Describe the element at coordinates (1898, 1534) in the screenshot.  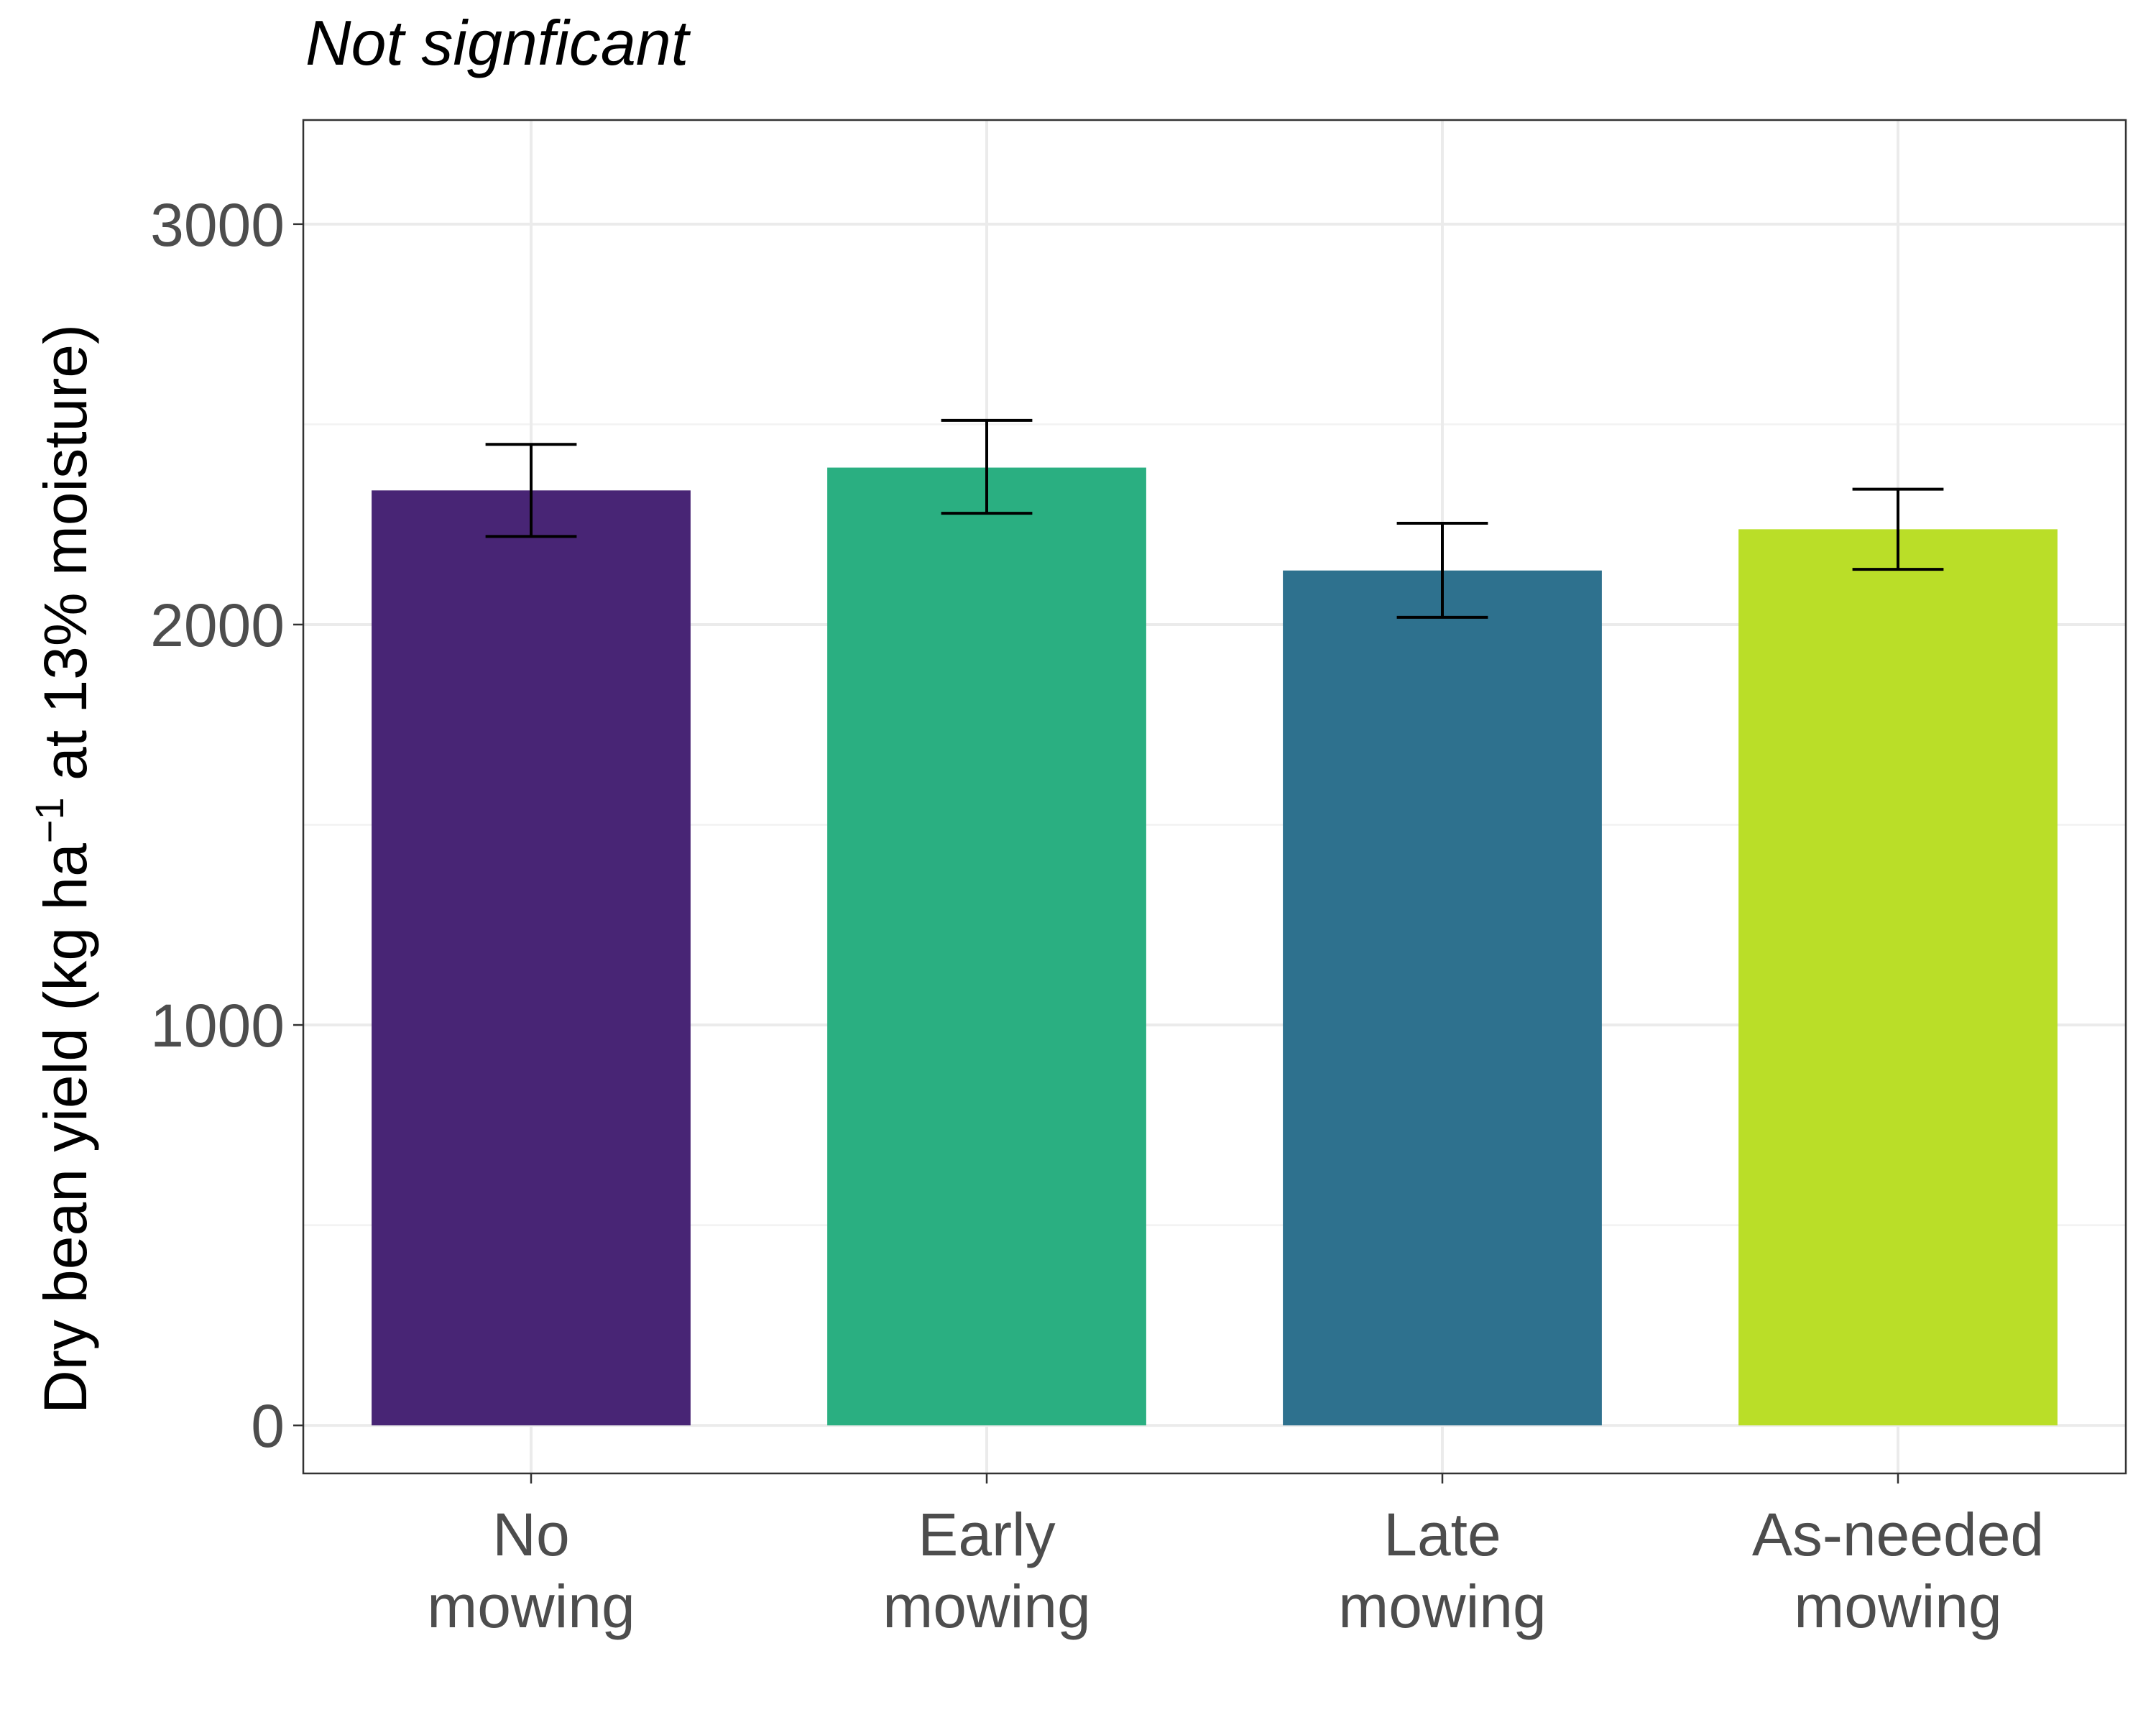
I see `x-tick-label-line: As-needed` at that location.